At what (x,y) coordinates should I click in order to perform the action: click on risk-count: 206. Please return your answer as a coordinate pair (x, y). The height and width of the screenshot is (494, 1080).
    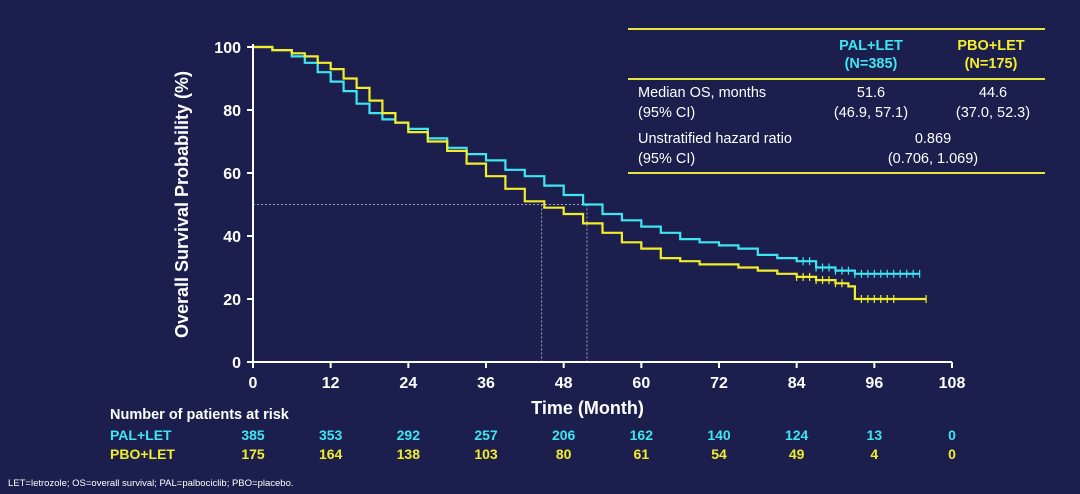
    Looking at the image, I should click on (563, 435).